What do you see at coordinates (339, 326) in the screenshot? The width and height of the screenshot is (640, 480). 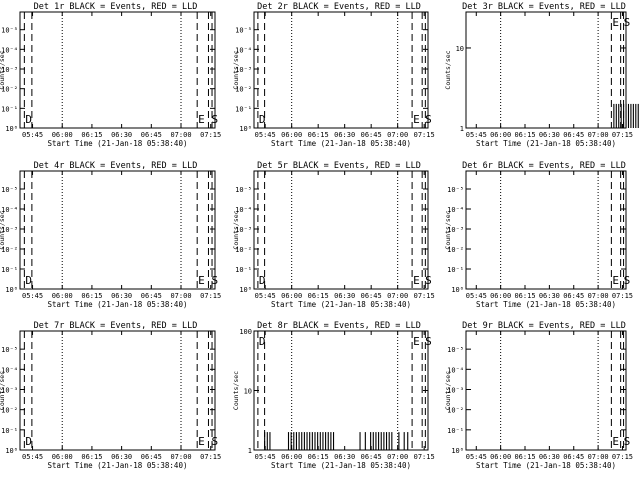 I see `panel-title: Det 8r BLACK = Events, RED = LLD` at bounding box center [339, 326].